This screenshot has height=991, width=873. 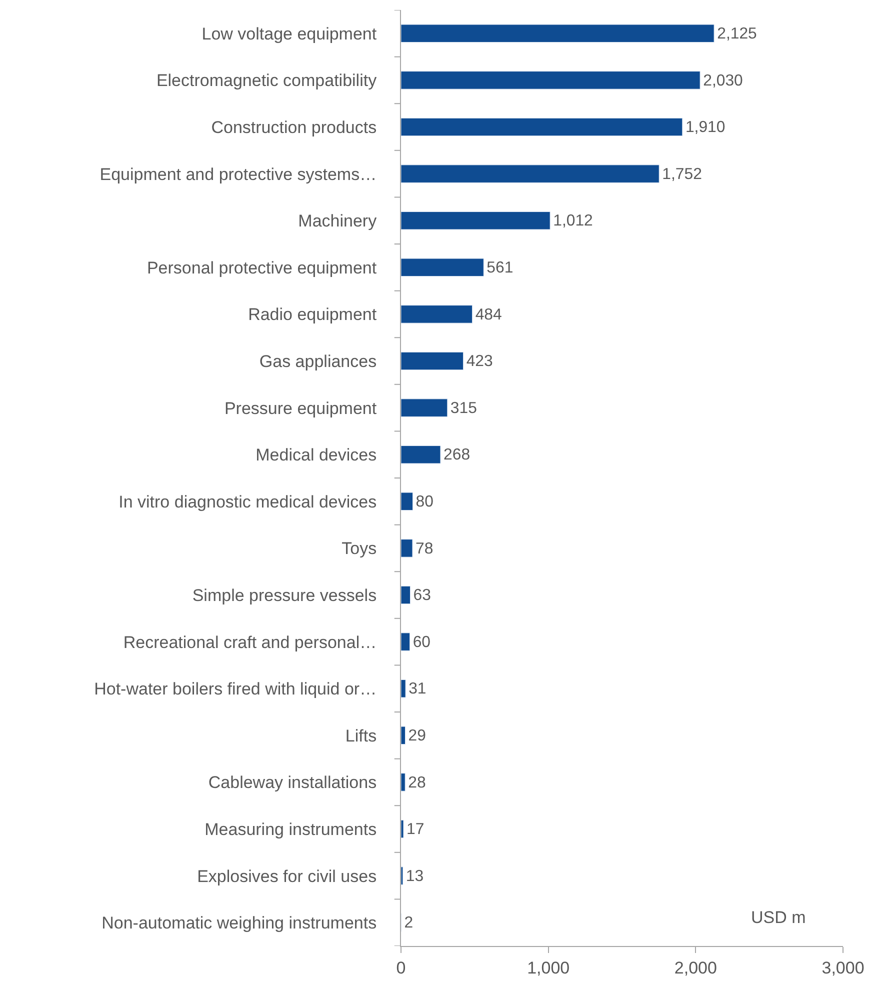 I want to click on x-tick-label: 0, so click(x=401, y=968).